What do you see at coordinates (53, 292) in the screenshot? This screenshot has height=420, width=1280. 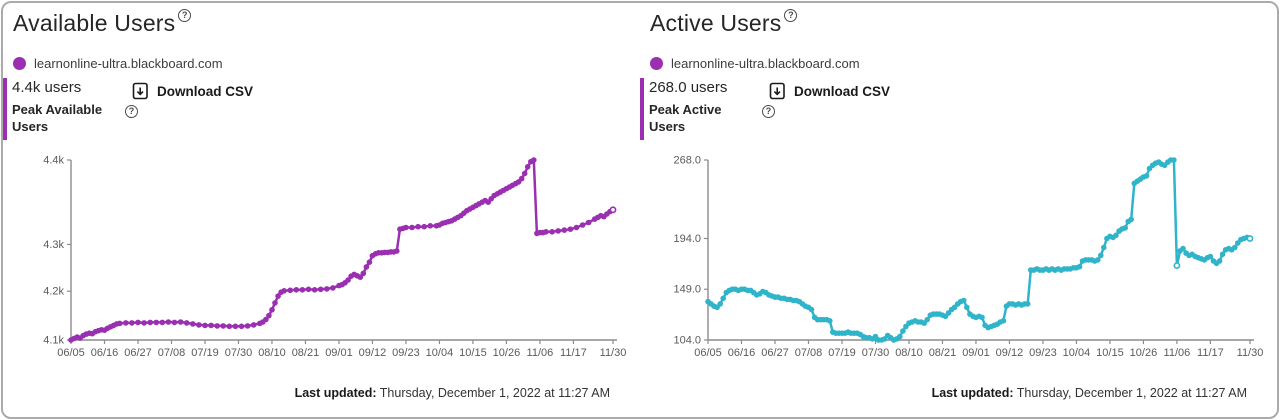 I see `svg-text: 4.2k` at bounding box center [53, 292].